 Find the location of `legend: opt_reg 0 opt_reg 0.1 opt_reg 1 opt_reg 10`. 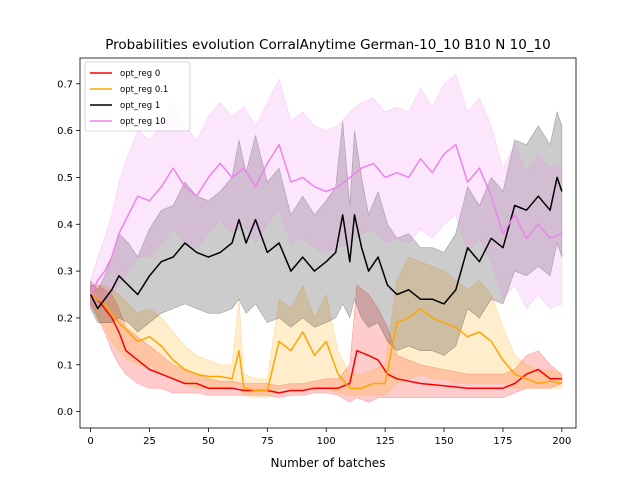

legend: opt_reg 0 opt_reg 0.1 opt_reg 1 opt_reg 10 is located at coordinates (137, 96).